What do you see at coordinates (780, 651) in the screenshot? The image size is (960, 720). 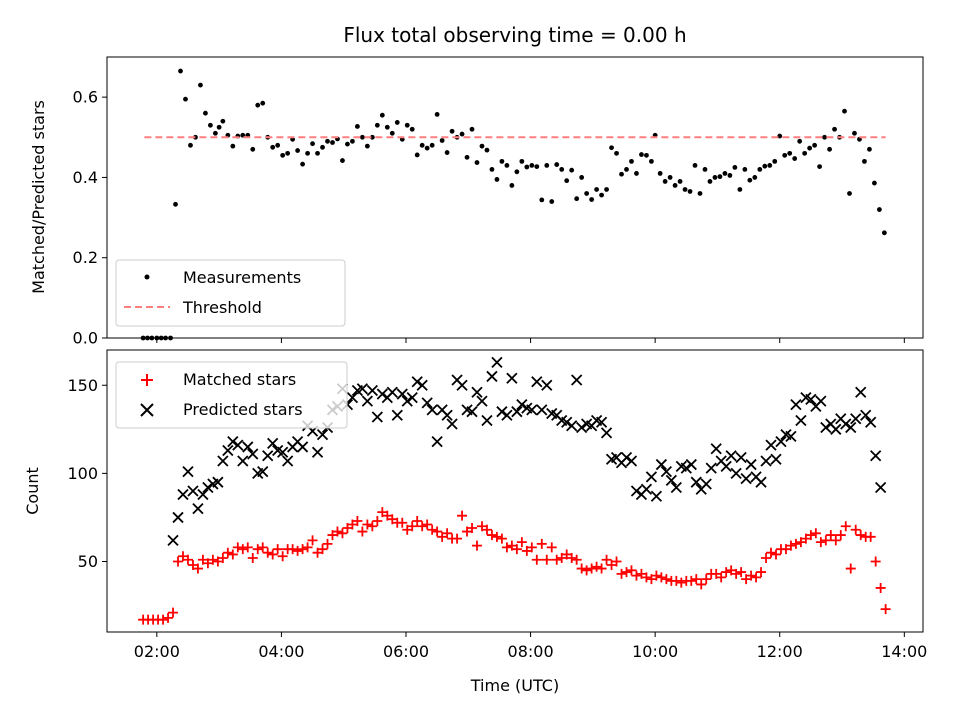 I see `xtick-label: 12:00` at bounding box center [780, 651].